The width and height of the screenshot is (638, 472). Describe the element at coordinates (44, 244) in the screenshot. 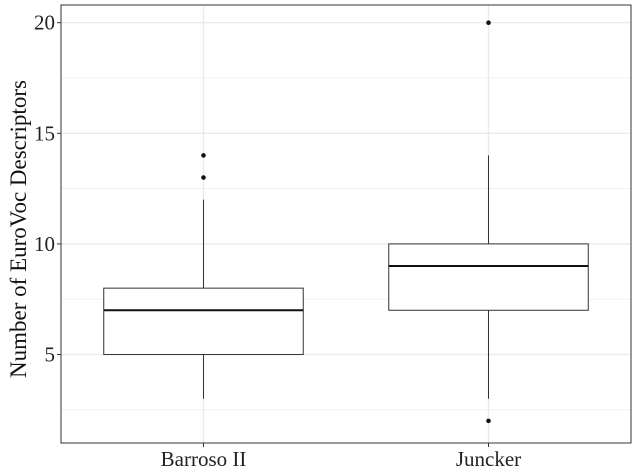

I see `y-tick-label: 10` at that location.